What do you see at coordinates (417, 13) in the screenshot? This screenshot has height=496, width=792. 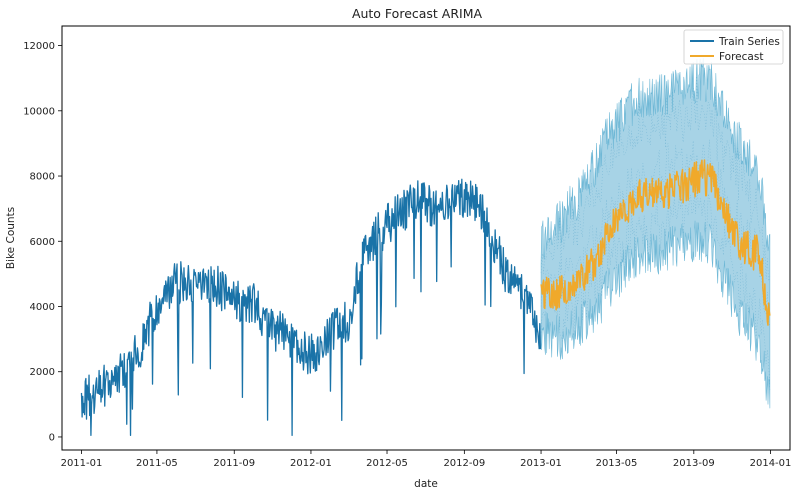 I see `chart-title: Auto Forecast ARIMA` at bounding box center [417, 13].